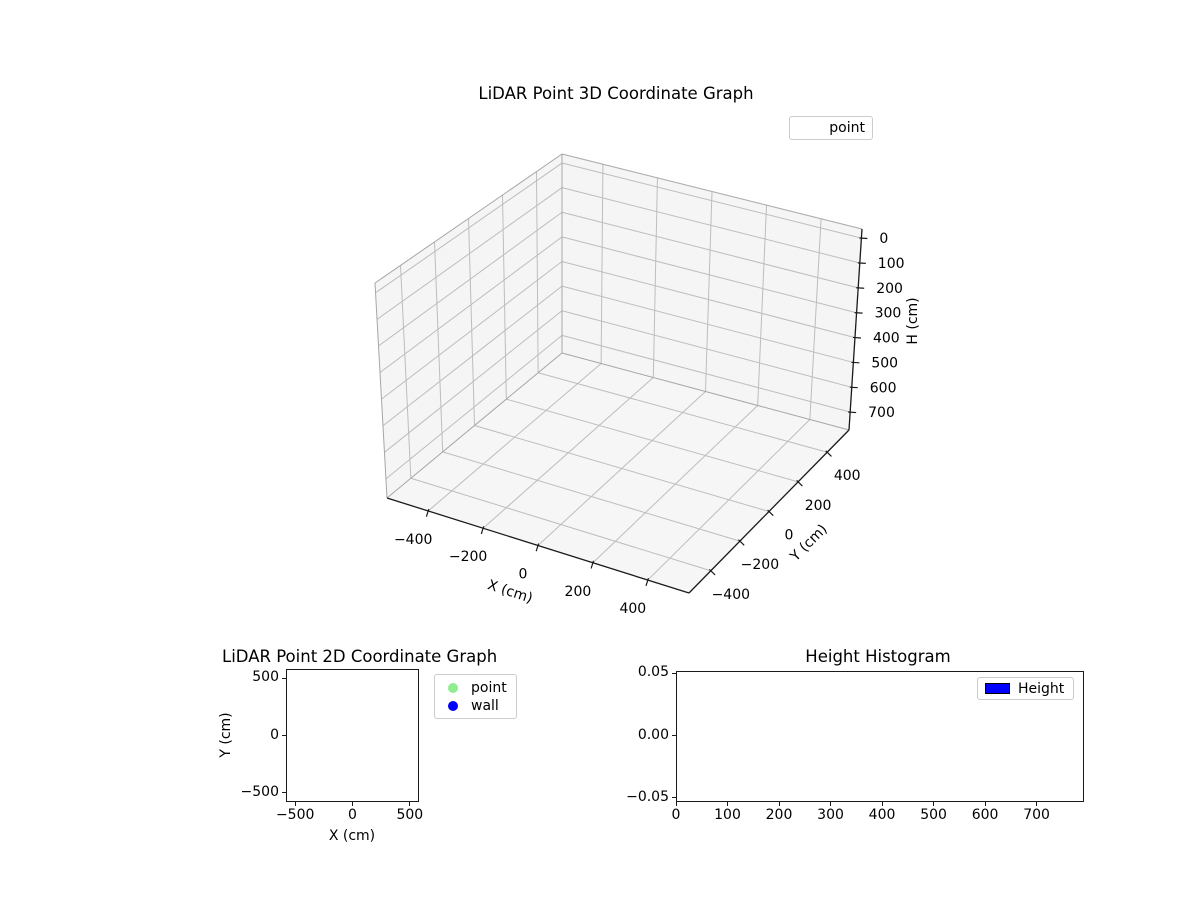 The width and height of the screenshot is (1200, 900). Describe the element at coordinates (578, 592) in the screenshot. I see `plot3d-x-tick-label: 200` at that location.